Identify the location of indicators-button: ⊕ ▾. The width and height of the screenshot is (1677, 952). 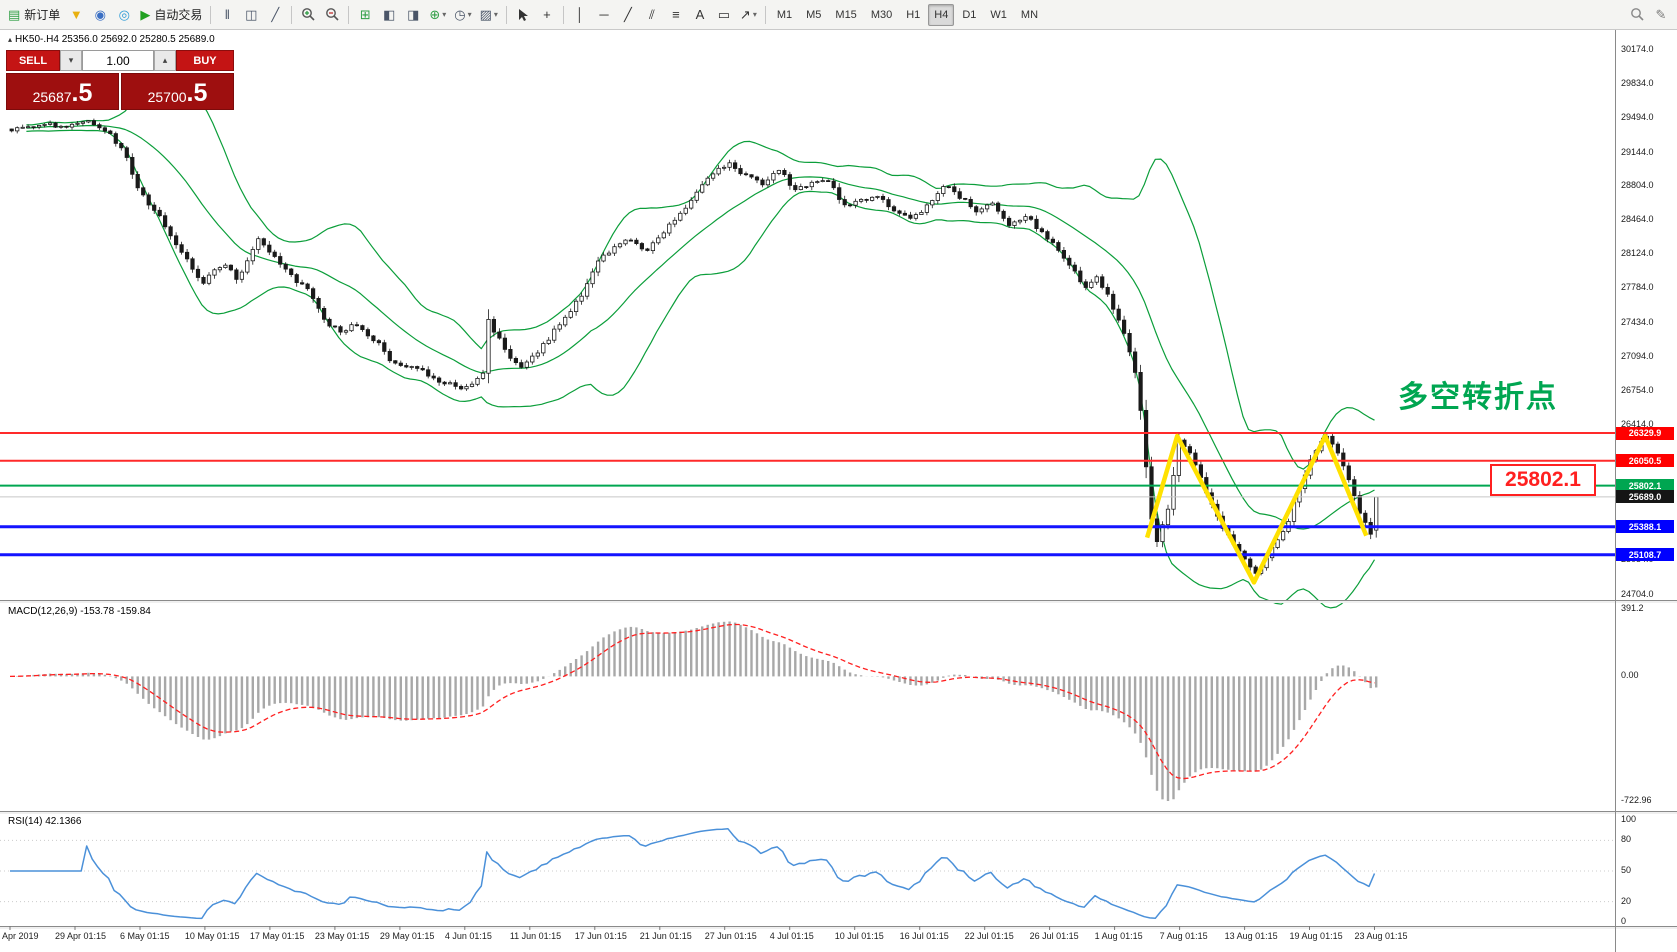
(437, 15).